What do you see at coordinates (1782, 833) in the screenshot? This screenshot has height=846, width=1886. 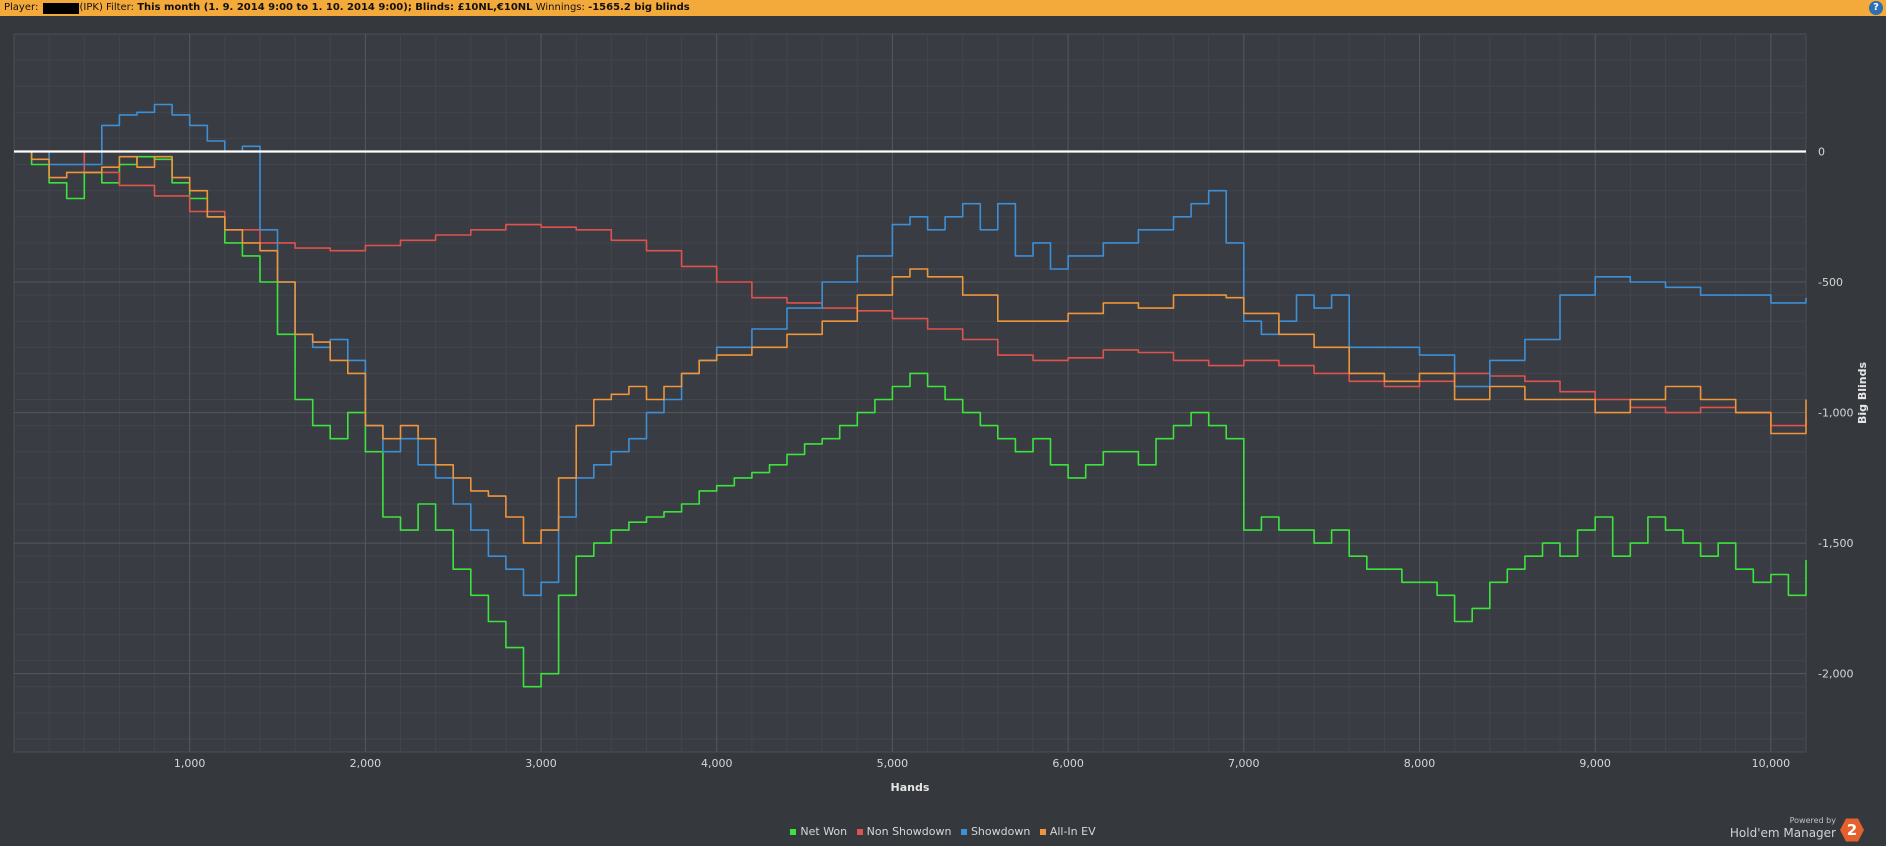 I see `product-name: Hold'em Manager` at bounding box center [1782, 833].